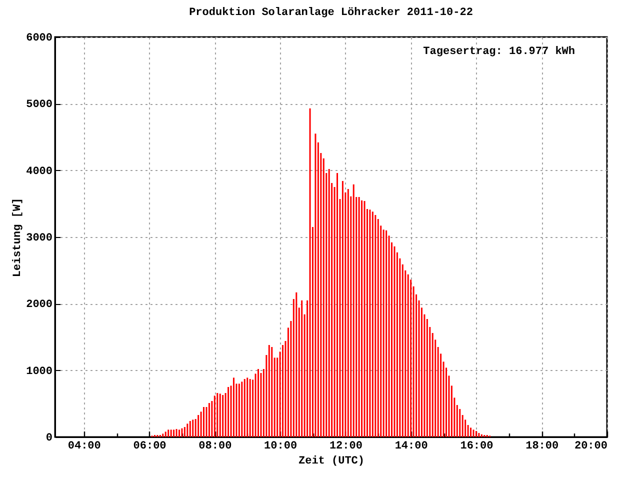  I want to click on annotation: Tagesertrag: 16.977 kWh, so click(499, 52).